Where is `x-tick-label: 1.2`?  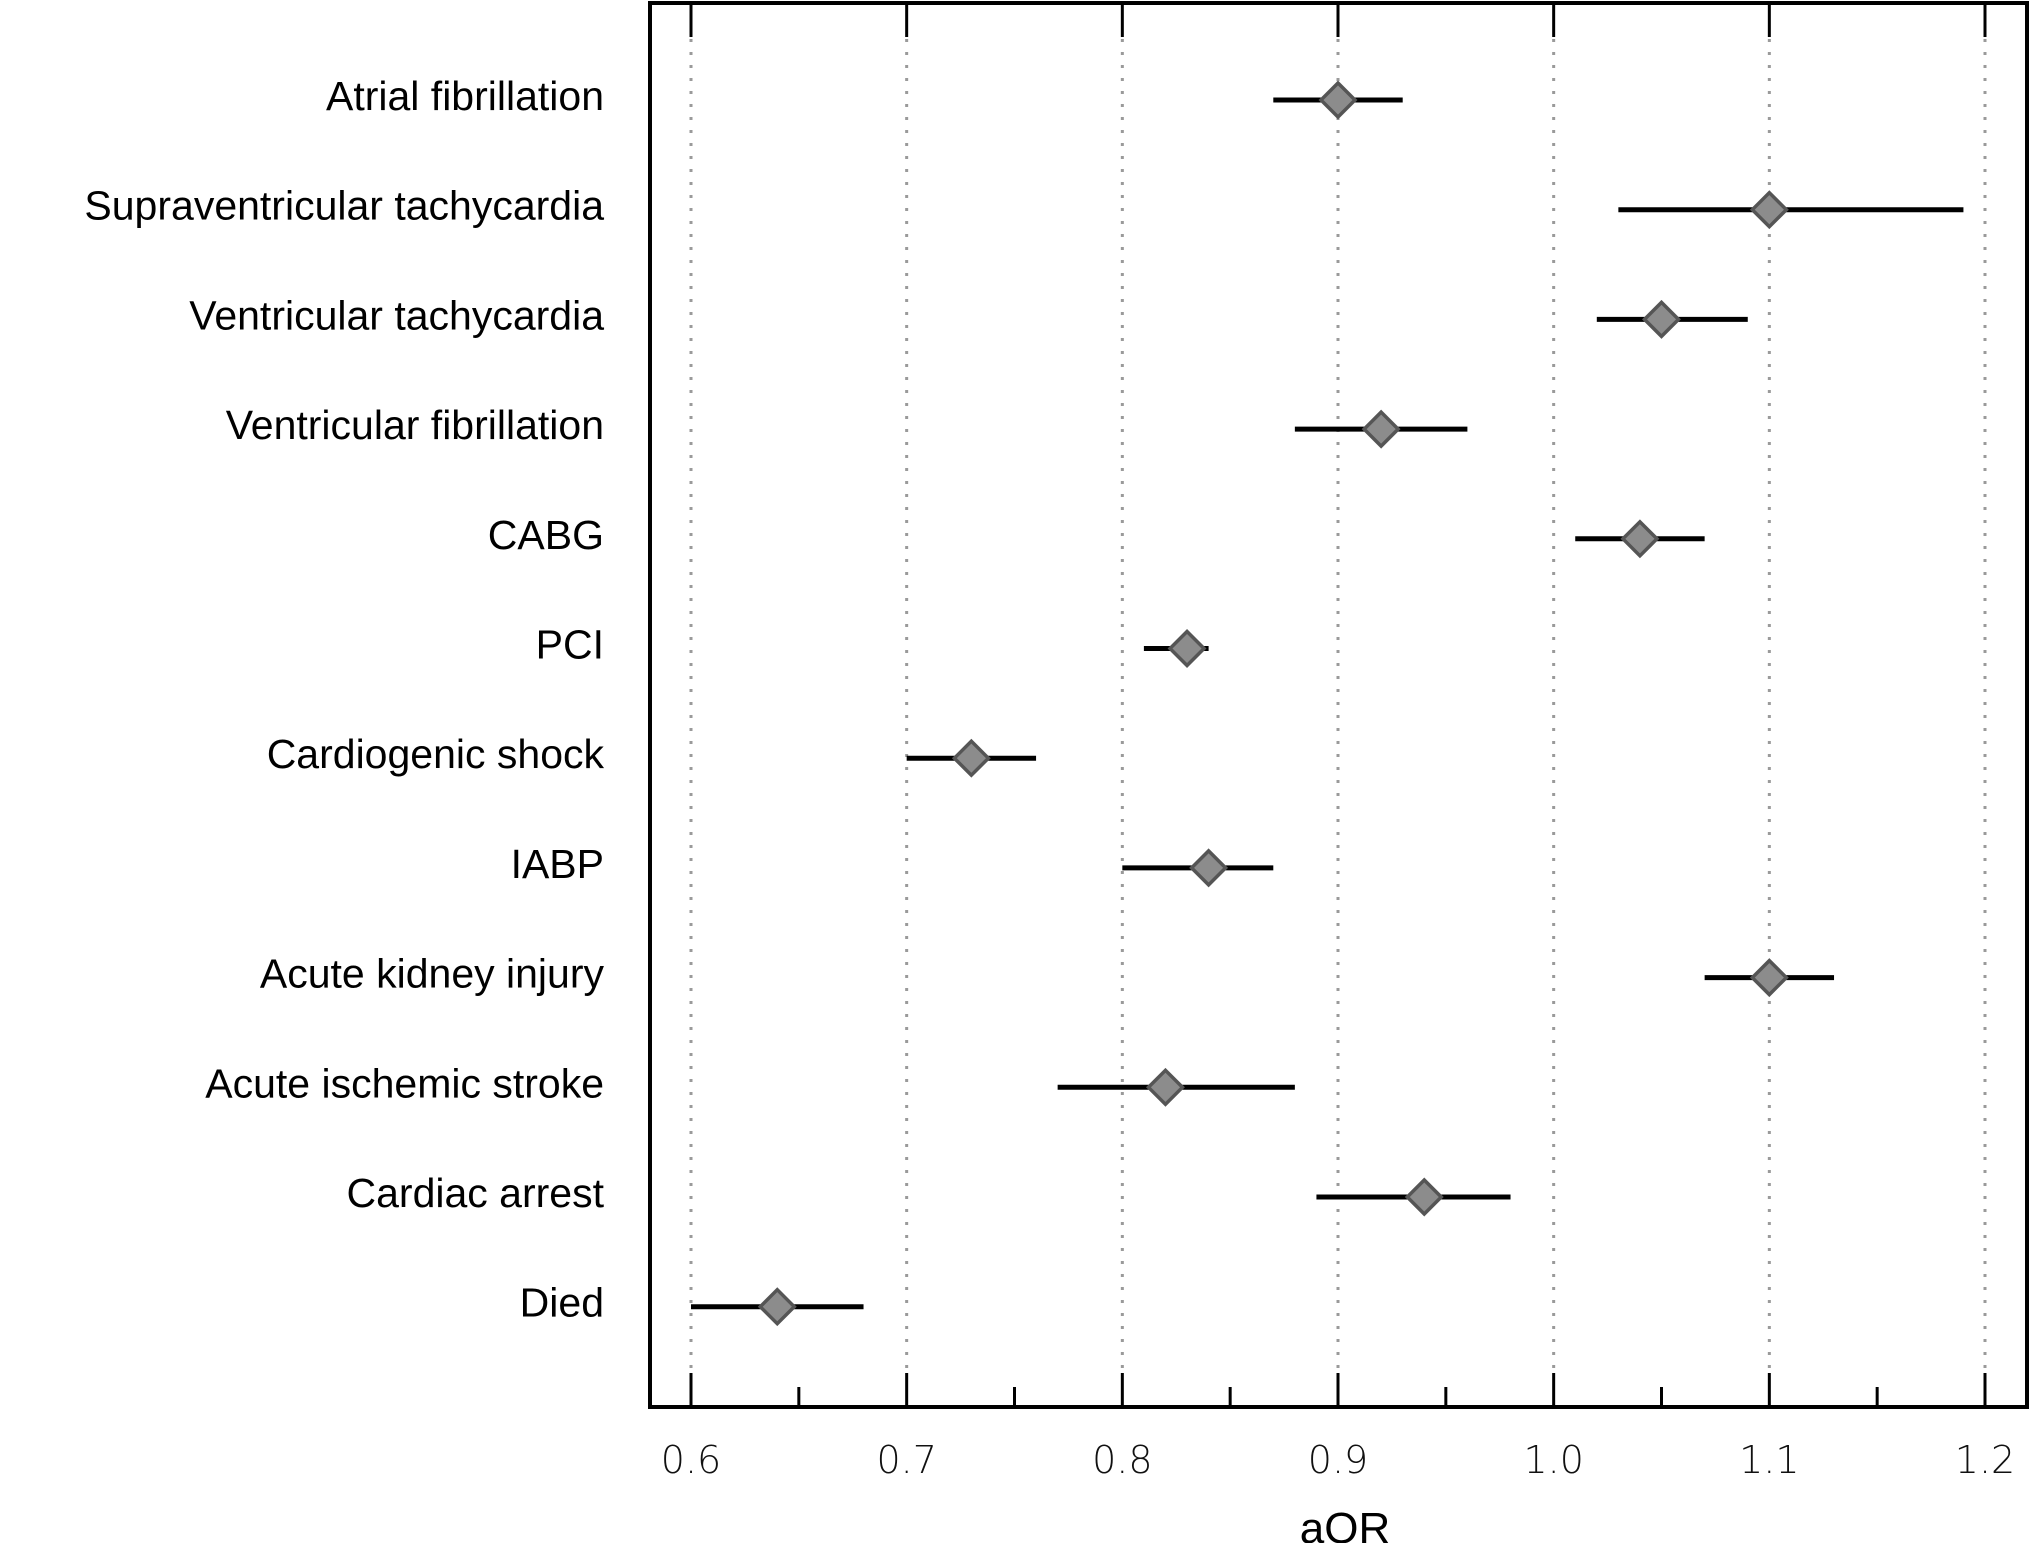
x-tick-label: 1.2 is located at coordinates (1985, 1460).